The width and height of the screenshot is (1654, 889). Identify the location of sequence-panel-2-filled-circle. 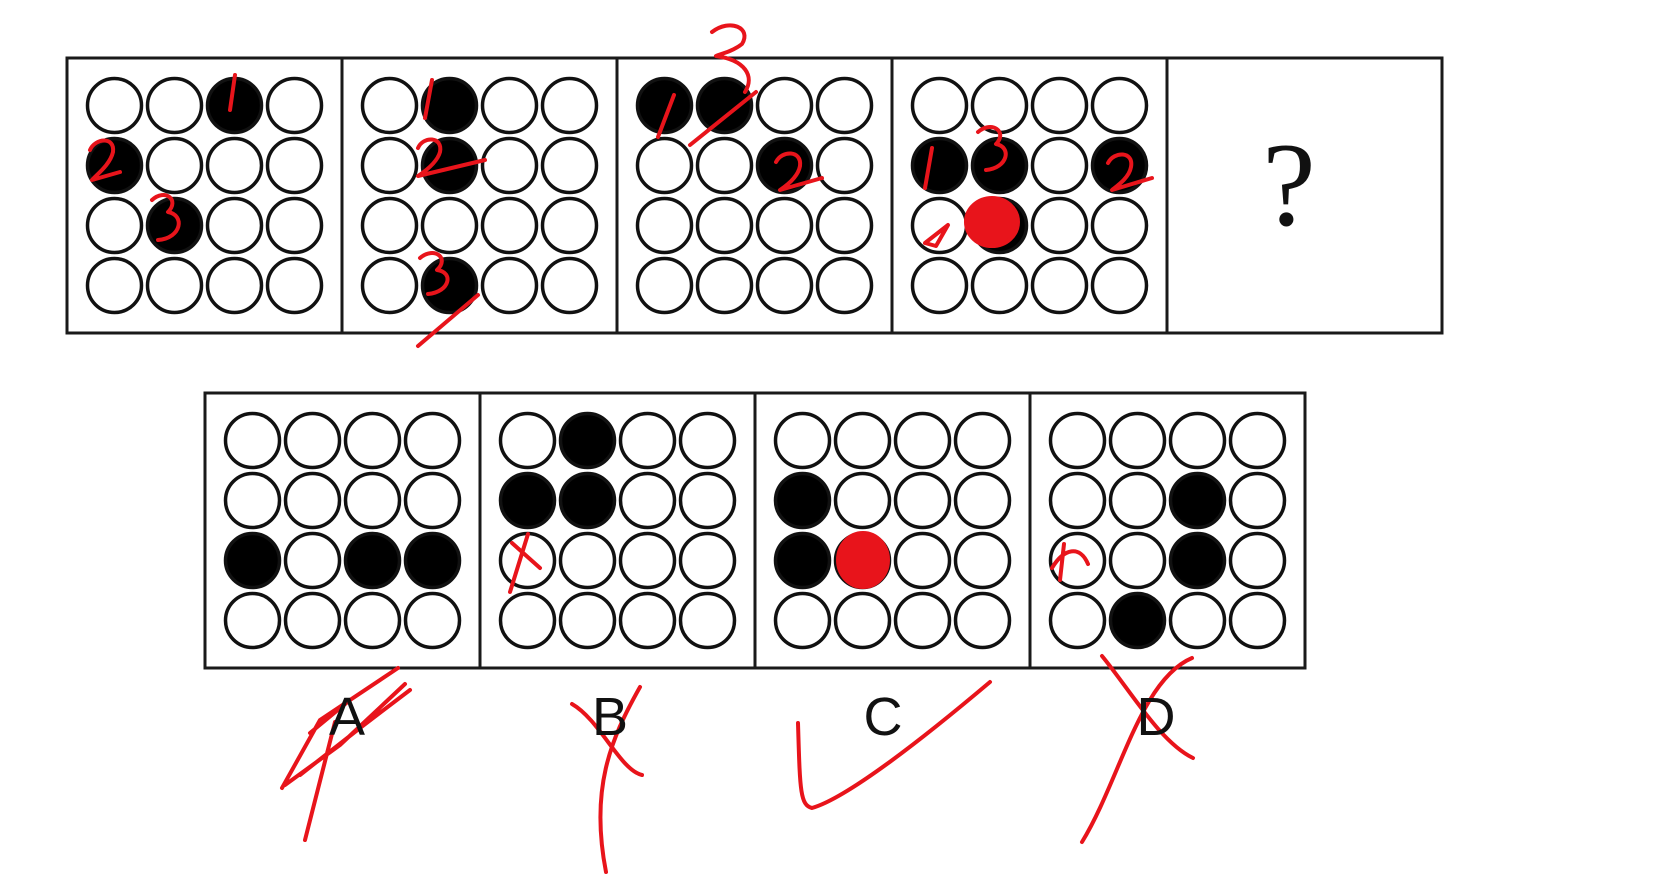
(449, 165).